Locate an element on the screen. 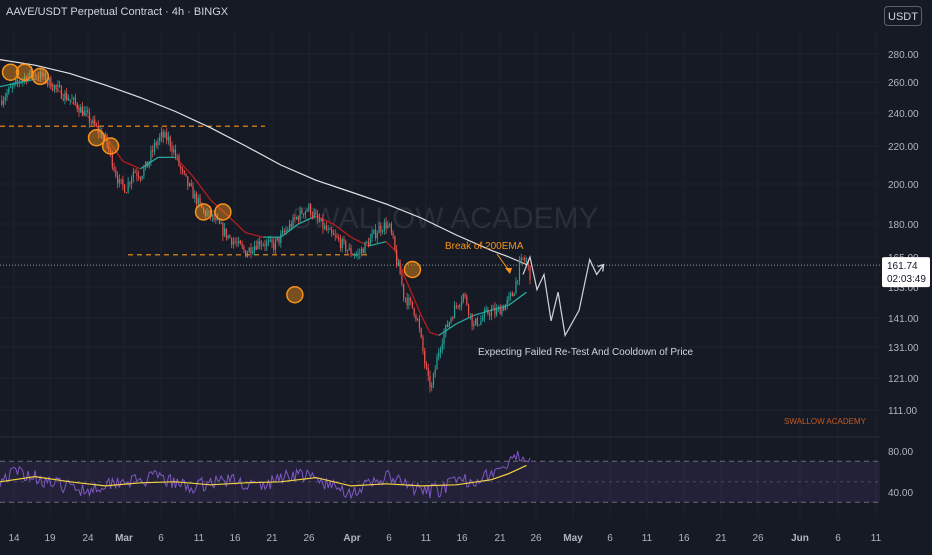  time-tick-label: Jun is located at coordinates (800, 538).